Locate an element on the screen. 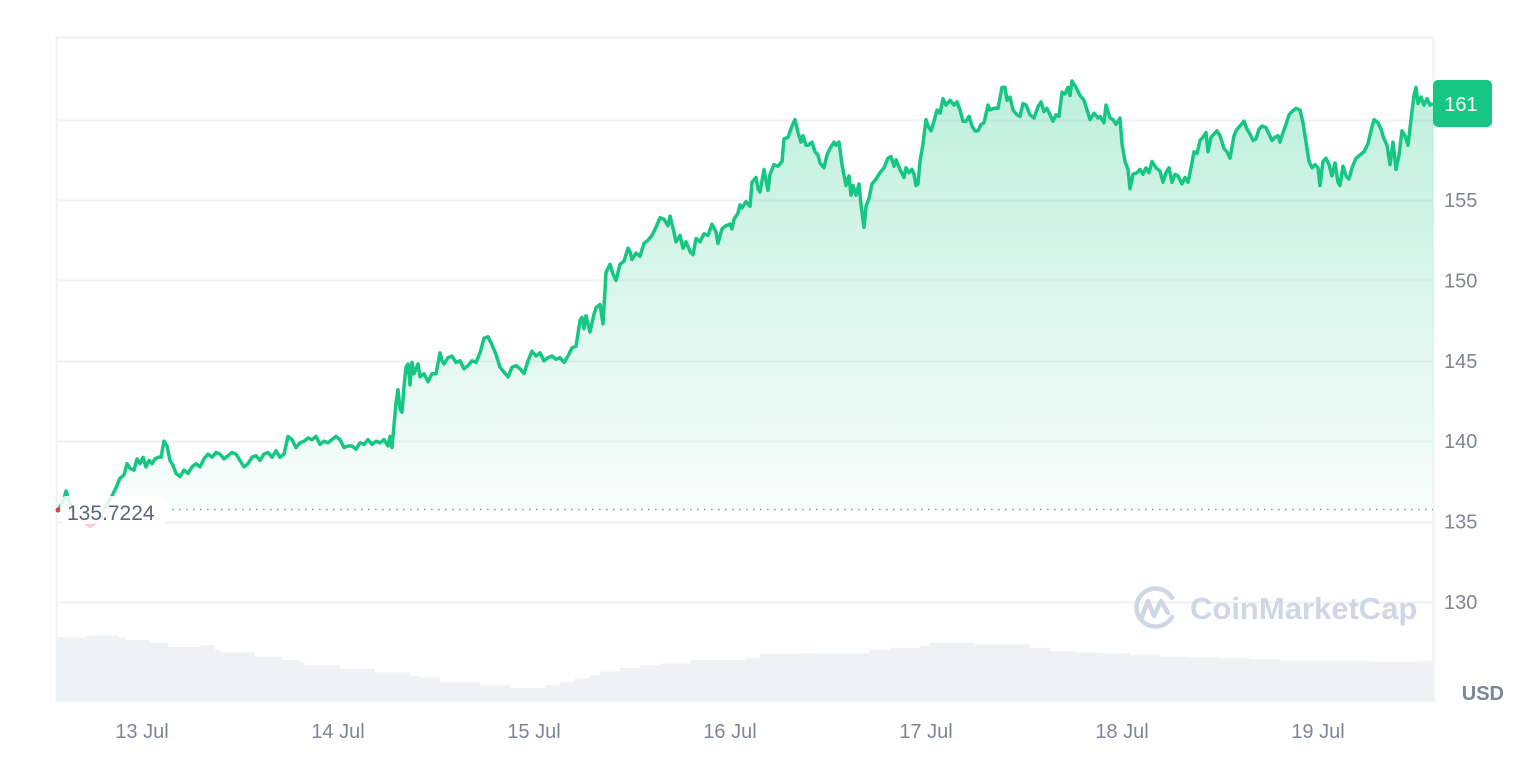 The width and height of the screenshot is (1536, 771). baseline-value-text: 135.7224 is located at coordinates (111, 513).